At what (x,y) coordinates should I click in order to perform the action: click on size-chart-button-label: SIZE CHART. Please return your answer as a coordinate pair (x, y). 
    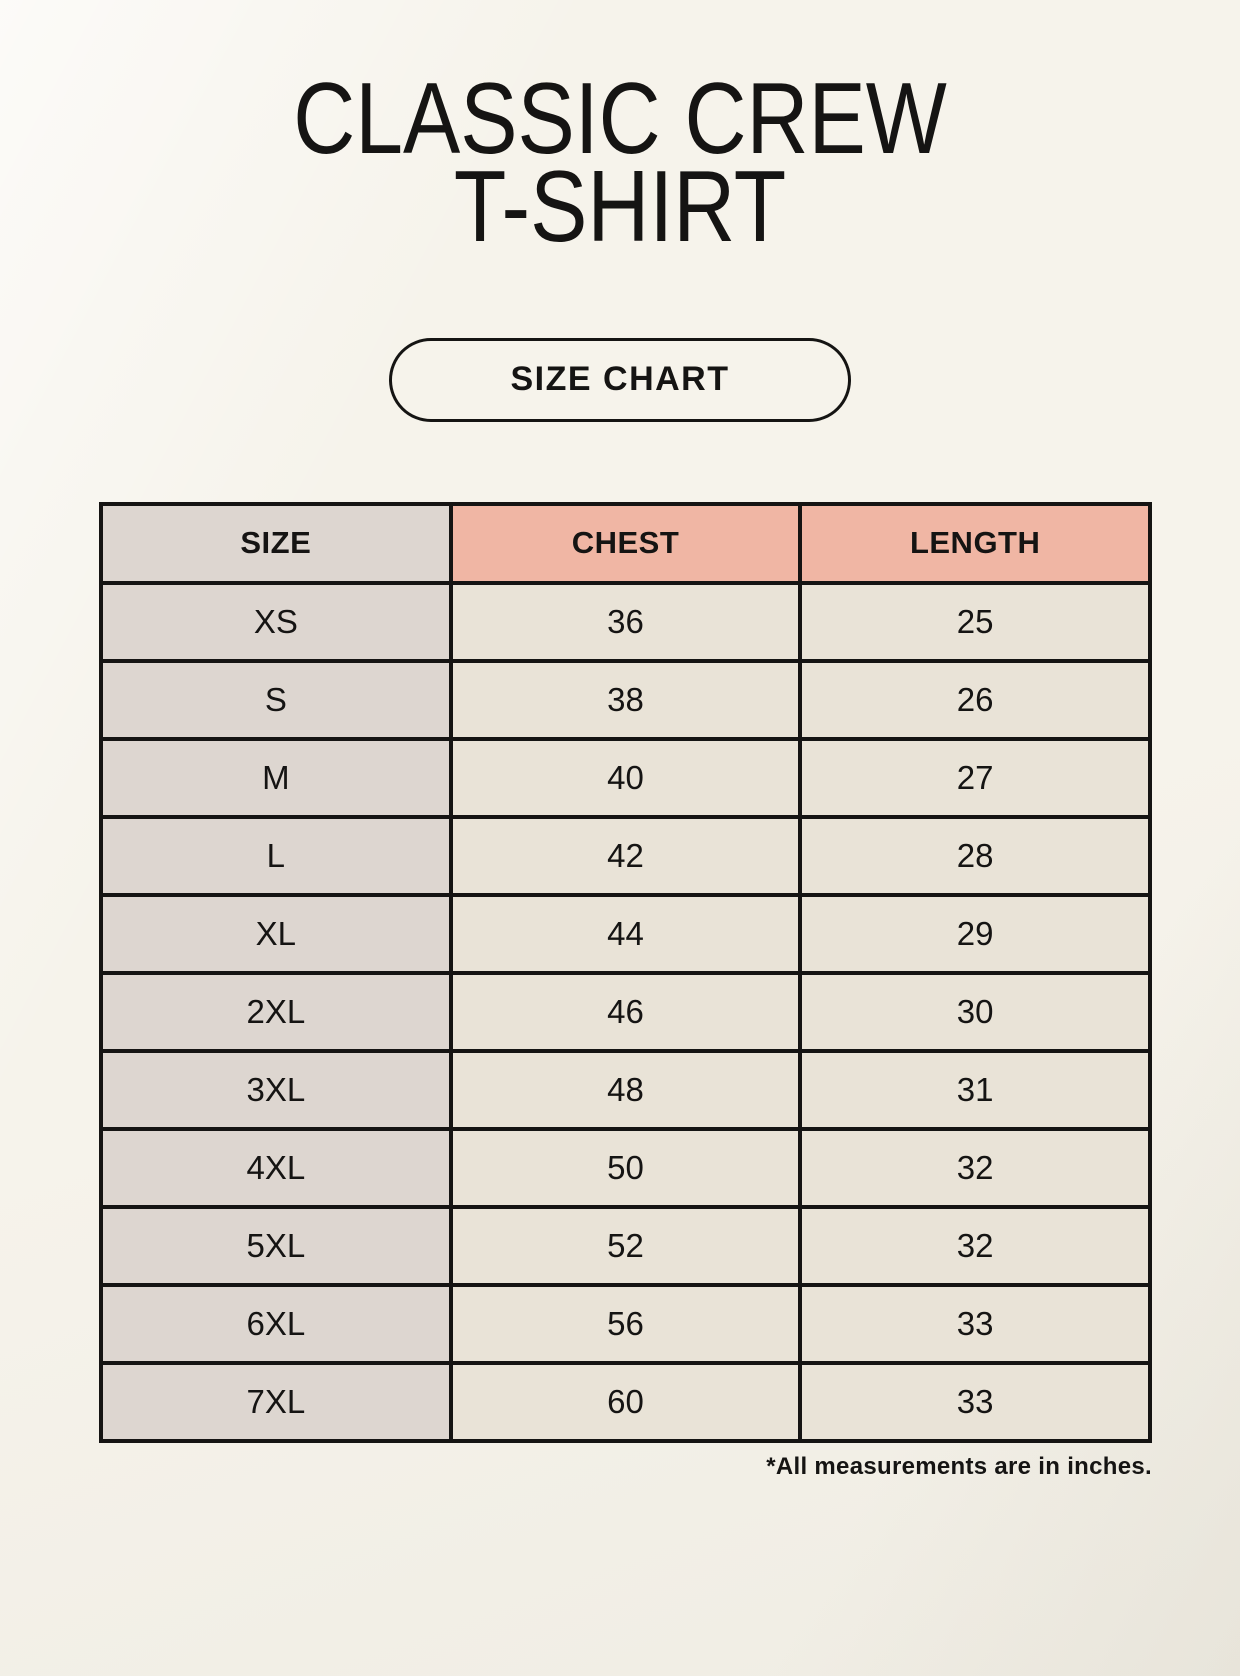
    Looking at the image, I should click on (620, 379).